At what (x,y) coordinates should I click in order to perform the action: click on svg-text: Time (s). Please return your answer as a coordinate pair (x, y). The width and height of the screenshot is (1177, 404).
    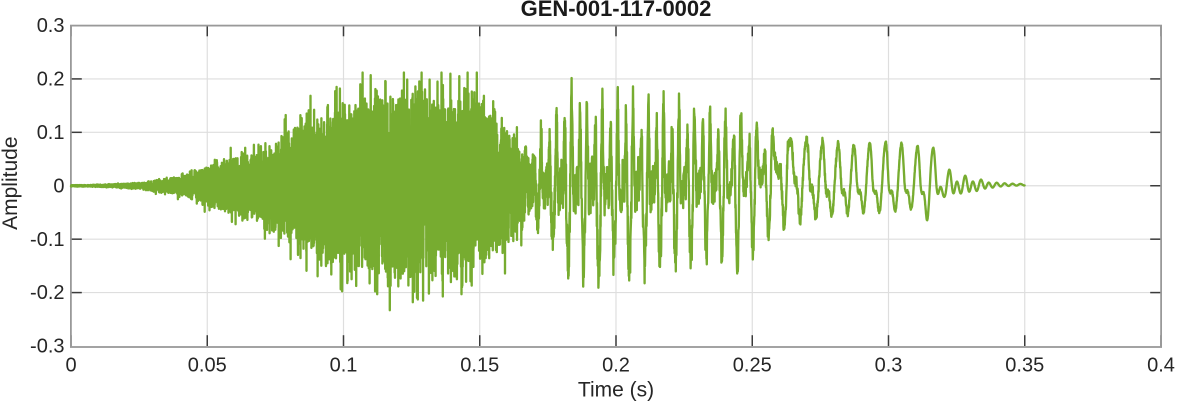
    Looking at the image, I should click on (616, 390).